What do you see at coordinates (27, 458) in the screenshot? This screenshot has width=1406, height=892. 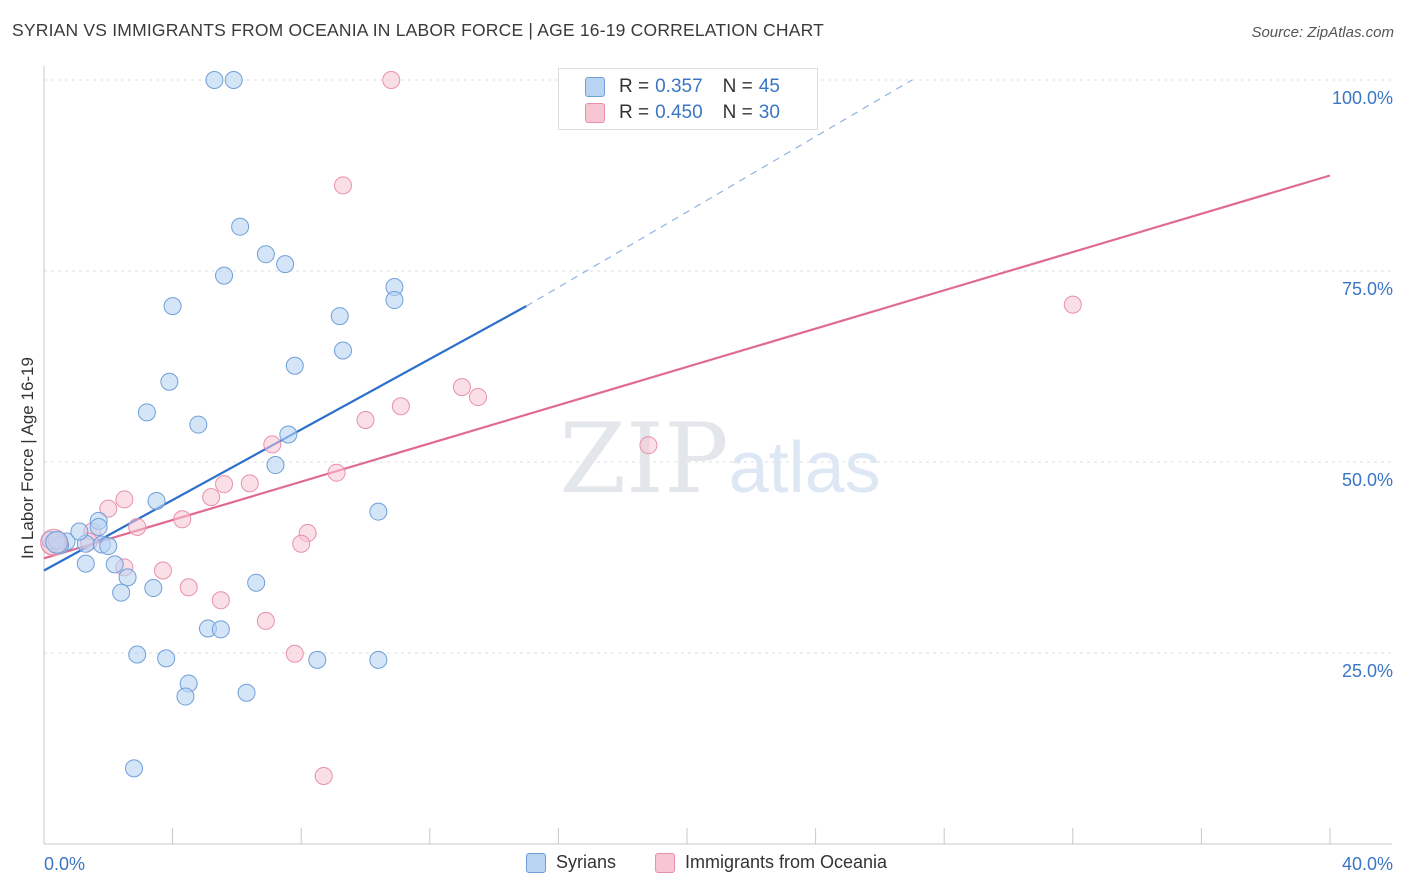 I see `y-axis-label: In Labor Force | Age 16-19` at bounding box center [27, 458].